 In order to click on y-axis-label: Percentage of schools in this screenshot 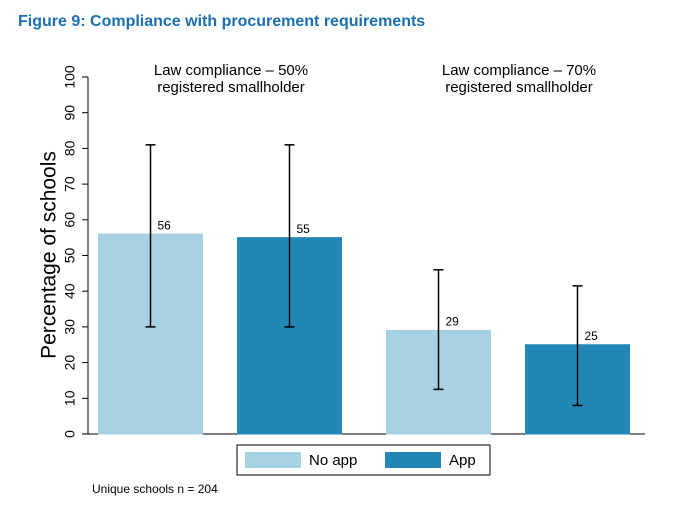, I will do `click(49, 255)`.